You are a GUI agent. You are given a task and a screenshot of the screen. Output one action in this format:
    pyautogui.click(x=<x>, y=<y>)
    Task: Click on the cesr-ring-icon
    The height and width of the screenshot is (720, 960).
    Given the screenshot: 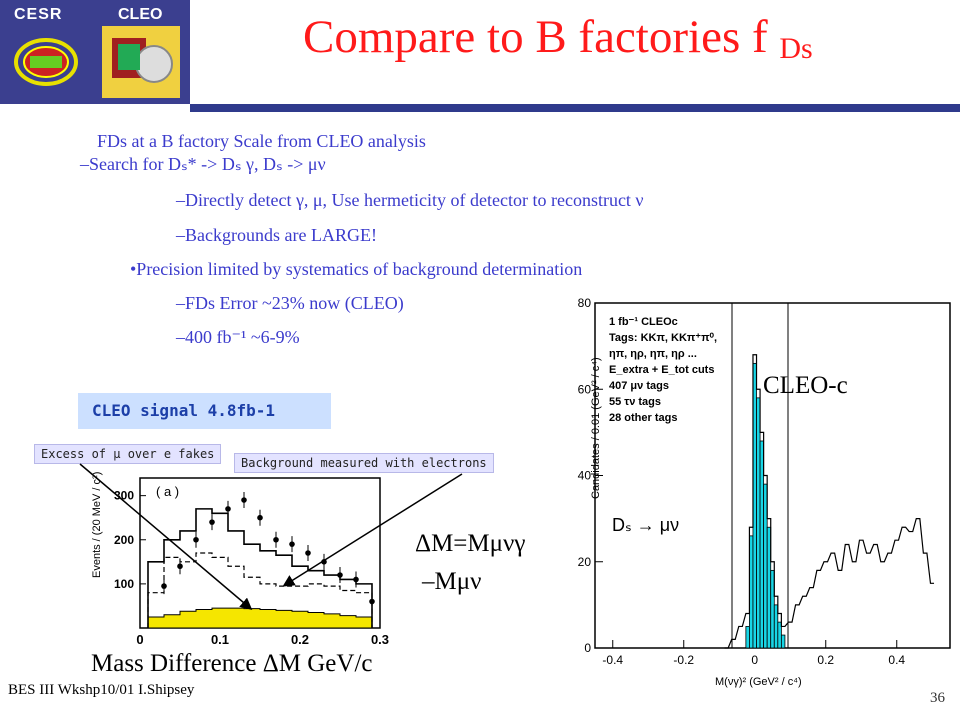 What is the action you would take?
    pyautogui.click(x=46, y=62)
    